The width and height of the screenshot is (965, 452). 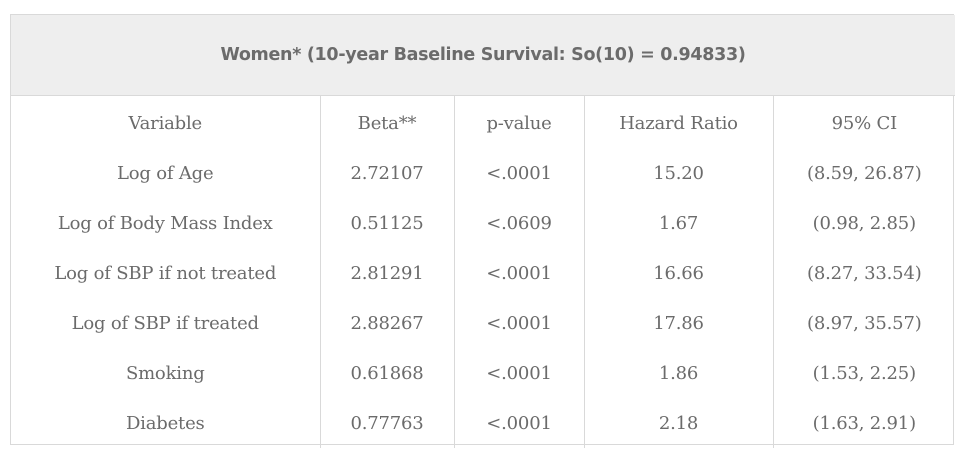 What do you see at coordinates (165, 273) in the screenshot?
I see `cell-variable: Log of SBP if not treated` at bounding box center [165, 273].